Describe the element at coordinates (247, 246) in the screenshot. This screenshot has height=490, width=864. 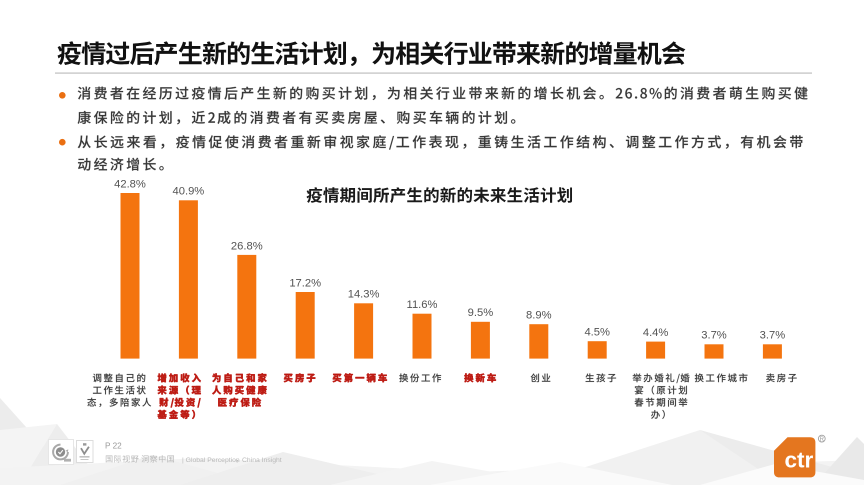
I see `svg-text: 26.8%` at that location.